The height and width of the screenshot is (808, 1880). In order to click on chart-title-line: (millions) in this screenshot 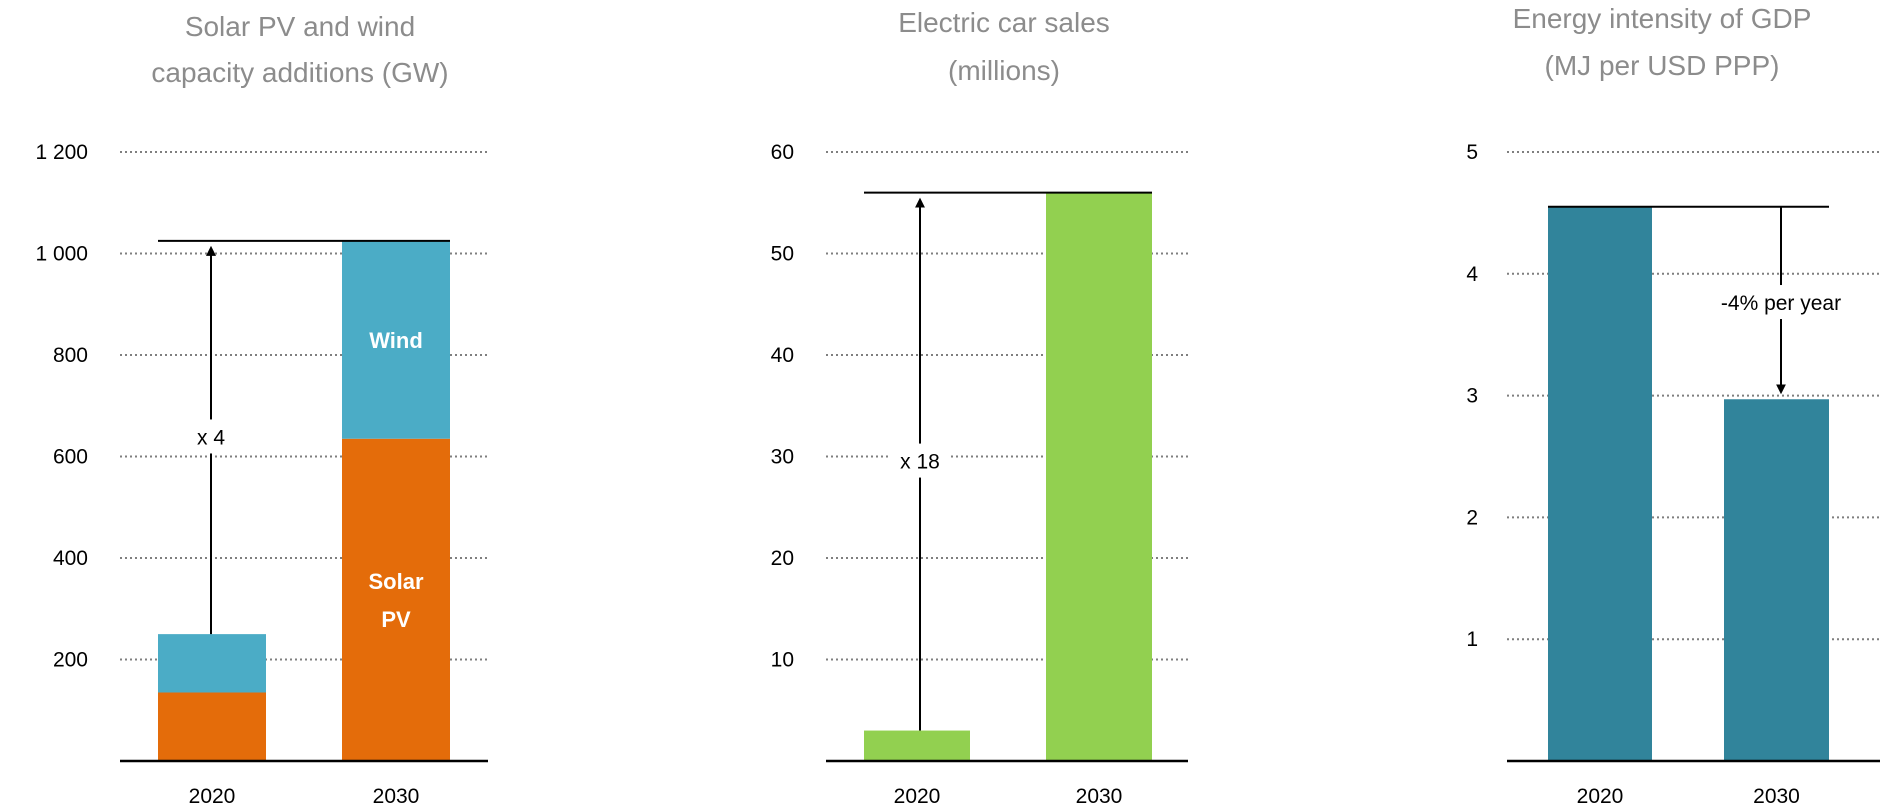, I will do `click(1004, 70)`.